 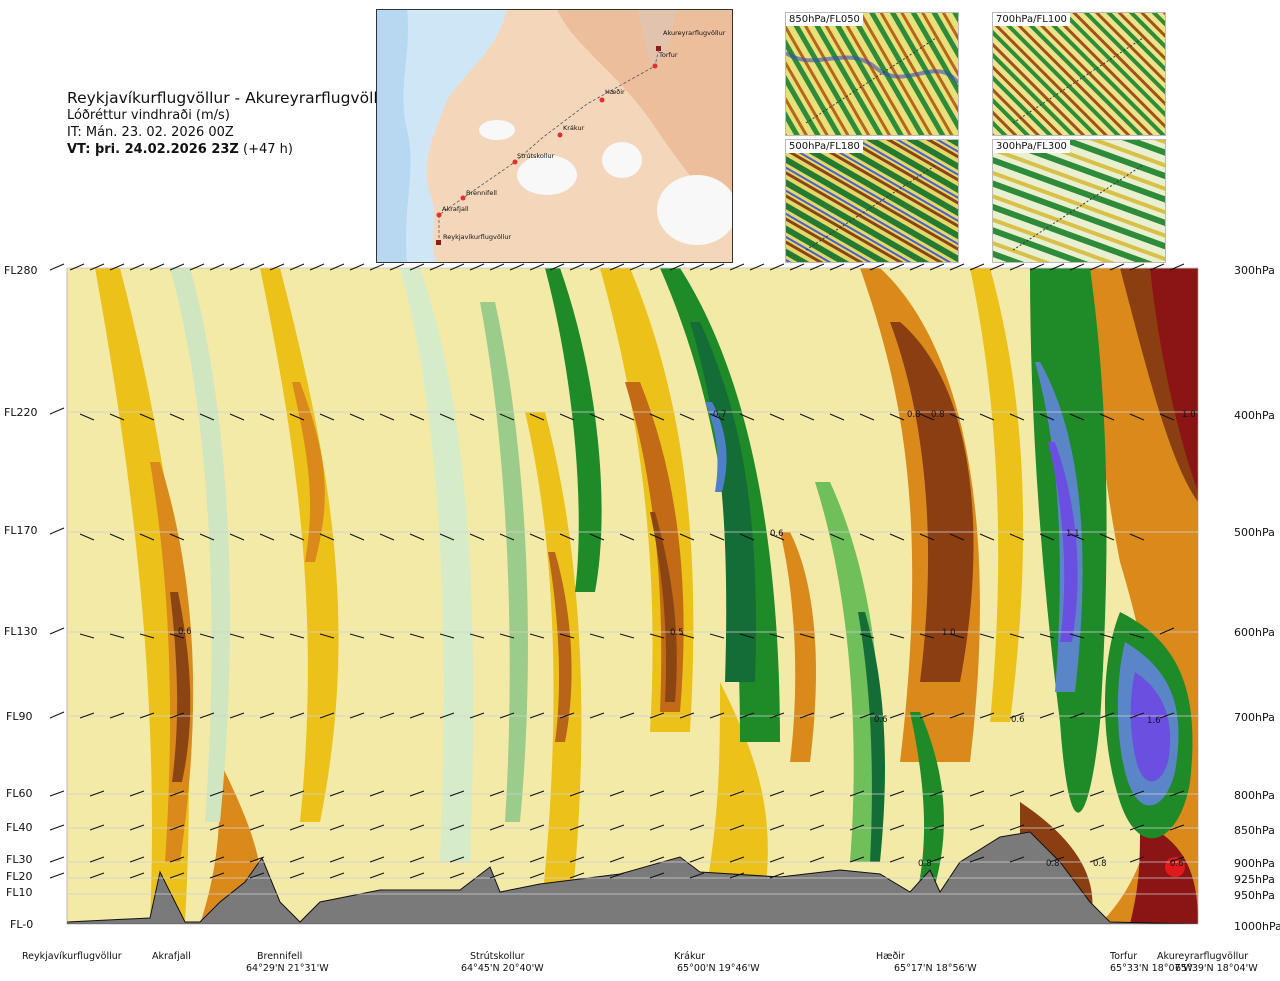 I want to click on fl-label: FL220, so click(x=21, y=412).